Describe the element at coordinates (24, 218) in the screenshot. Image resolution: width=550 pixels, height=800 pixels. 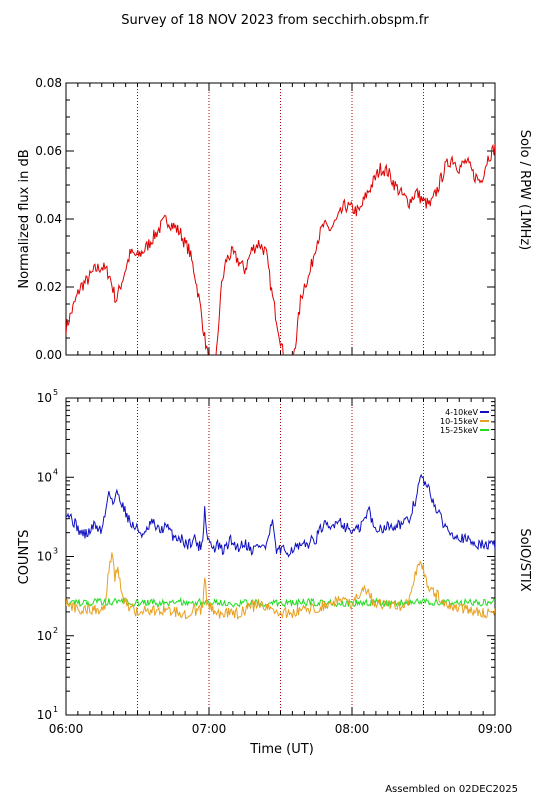
I see `rpw-y-axis-label: Normalized flux in dB` at that location.